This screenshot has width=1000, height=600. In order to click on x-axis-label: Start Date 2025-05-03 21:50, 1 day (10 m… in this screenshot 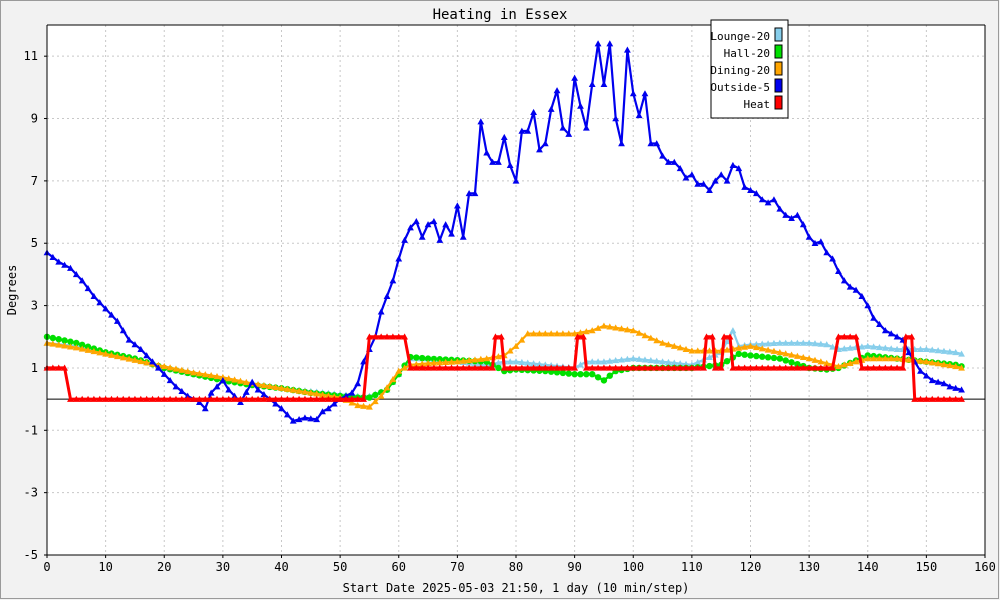, I will do `click(516, 588)`.